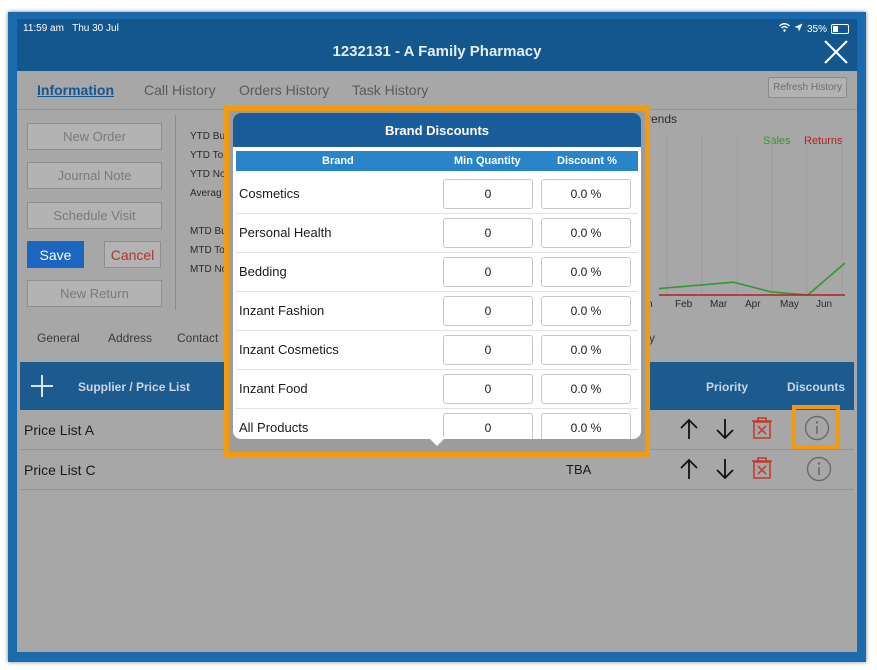 The image size is (877, 670). I want to click on month-label: Jun, so click(824, 304).